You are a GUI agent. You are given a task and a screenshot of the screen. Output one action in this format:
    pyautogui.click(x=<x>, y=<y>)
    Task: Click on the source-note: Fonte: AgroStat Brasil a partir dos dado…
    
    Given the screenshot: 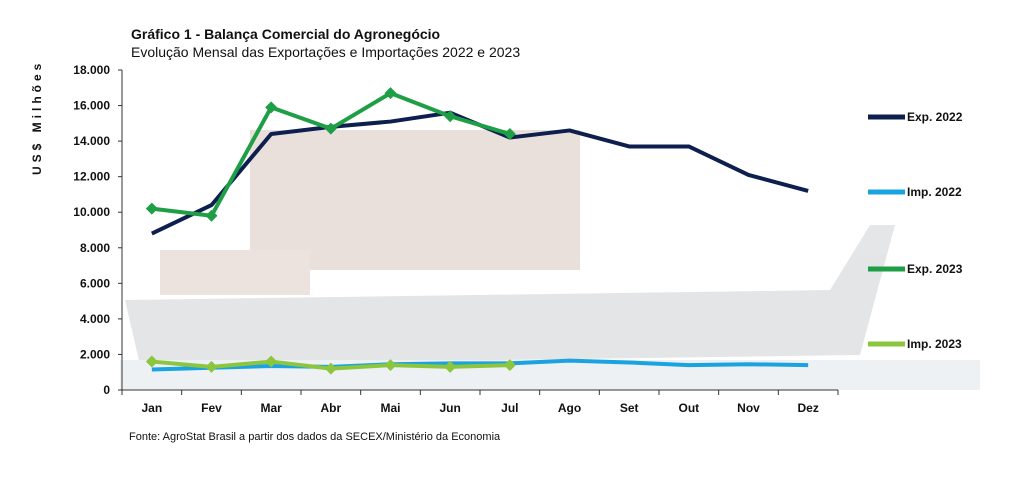 What is the action you would take?
    pyautogui.click(x=315, y=437)
    